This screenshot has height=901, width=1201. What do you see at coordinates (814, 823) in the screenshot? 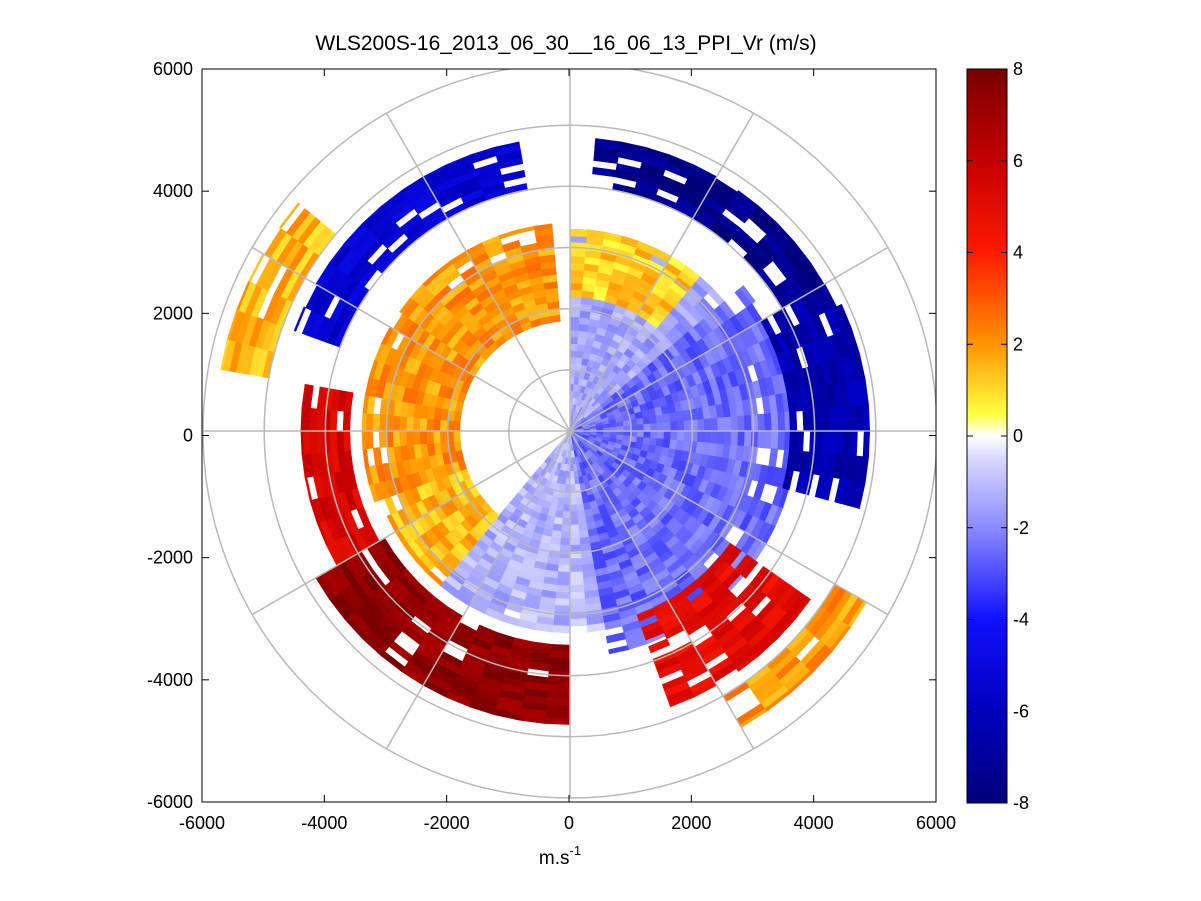
I see `x-tick-label: 4000` at bounding box center [814, 823].